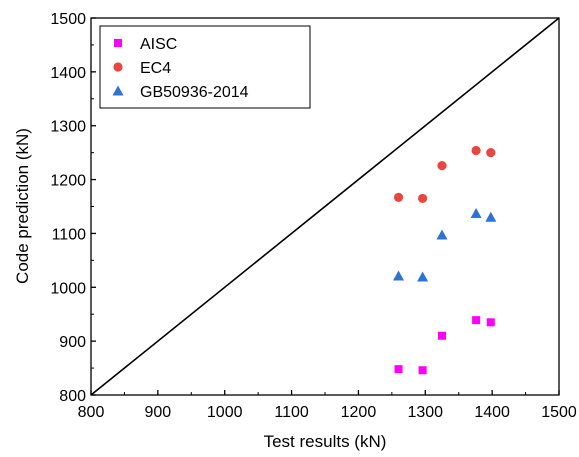 The height and width of the screenshot is (457, 579). Describe the element at coordinates (158, 44) in the screenshot. I see `legend-label-aisc: AISC` at that location.